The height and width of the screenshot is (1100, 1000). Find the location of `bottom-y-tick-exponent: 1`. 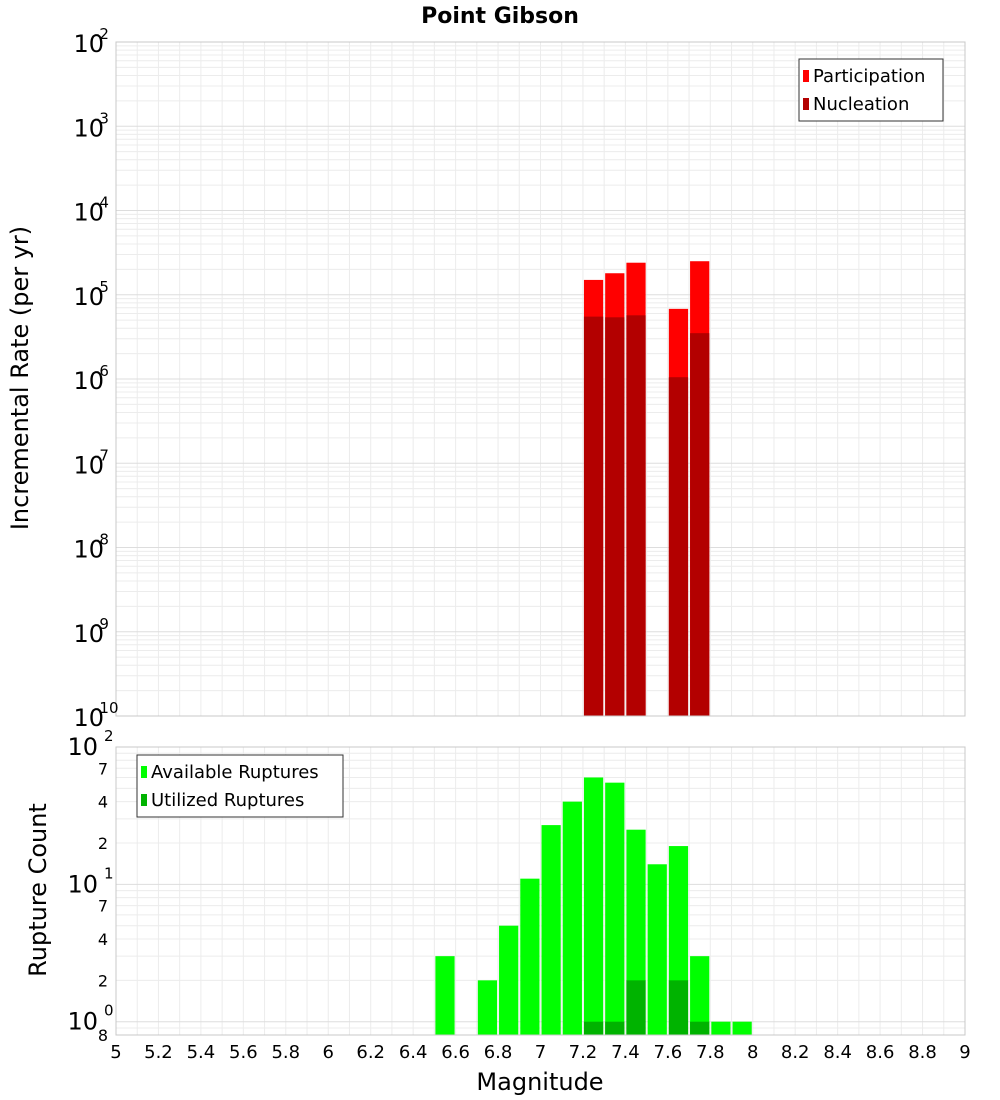

bottom-y-tick-exponent: 1 is located at coordinates (109, 873).